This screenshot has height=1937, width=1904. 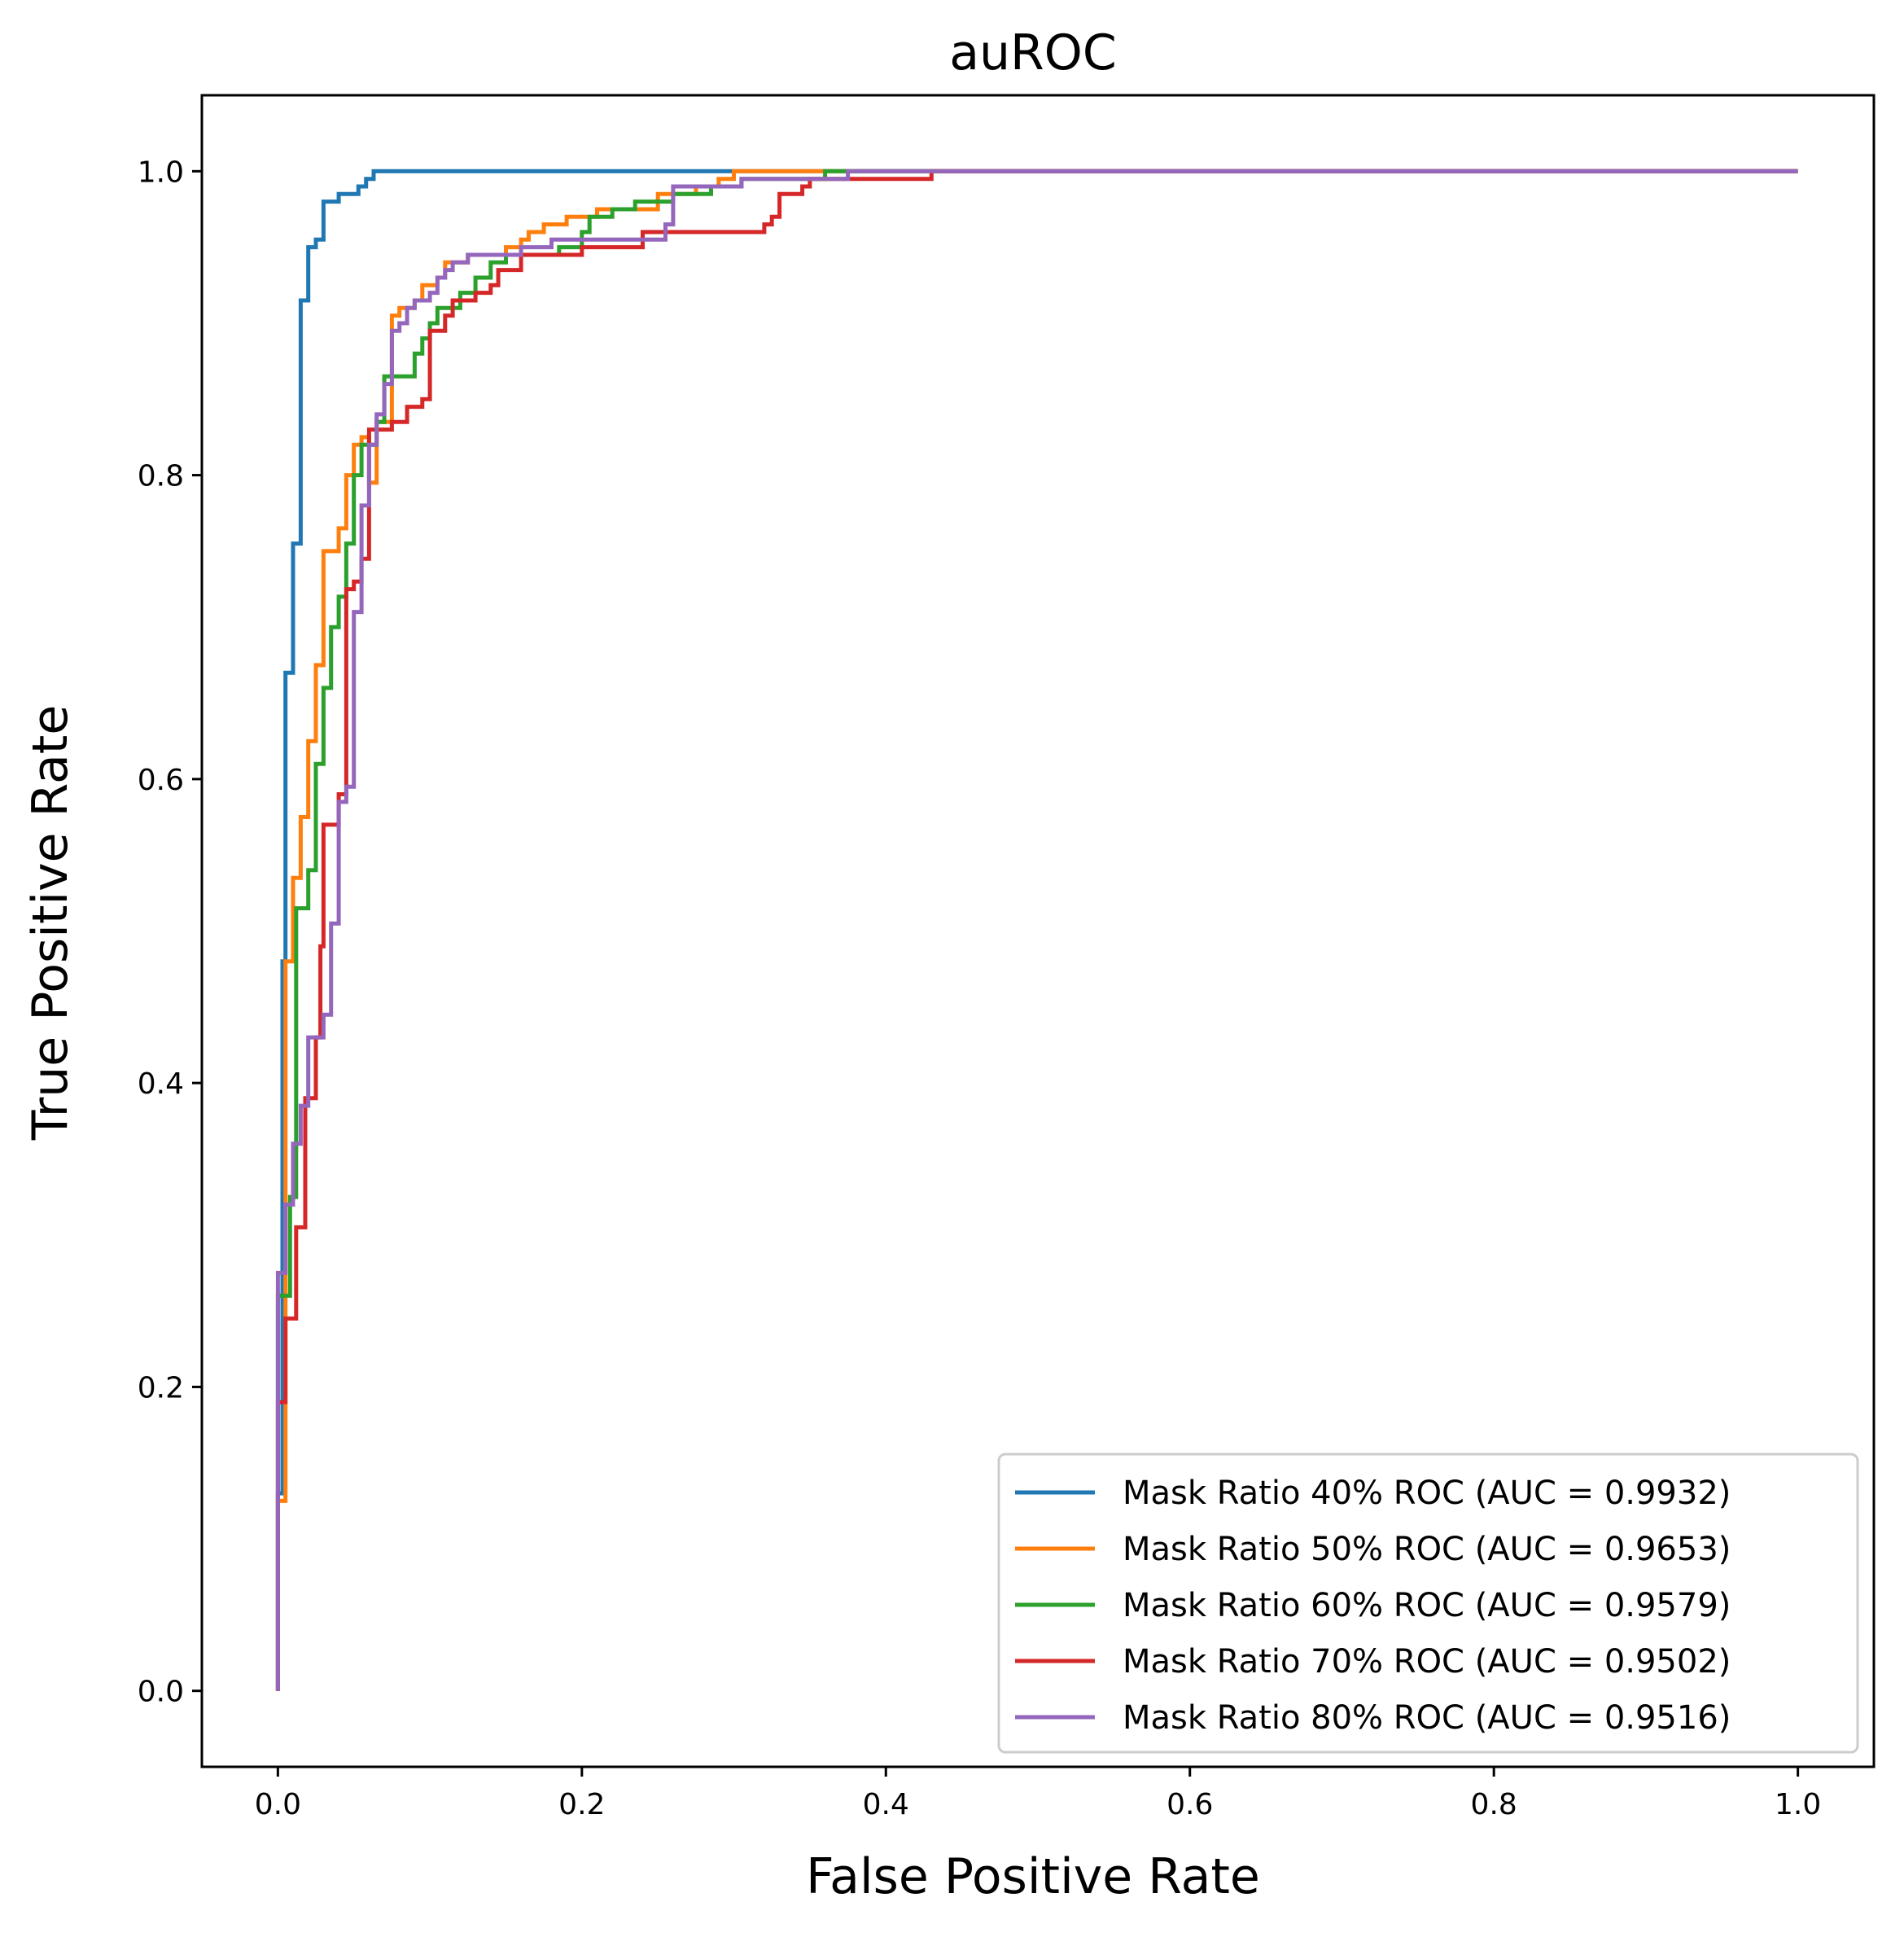 I want to click on y-axis-label: True Positive Rate, so click(x=51, y=923).